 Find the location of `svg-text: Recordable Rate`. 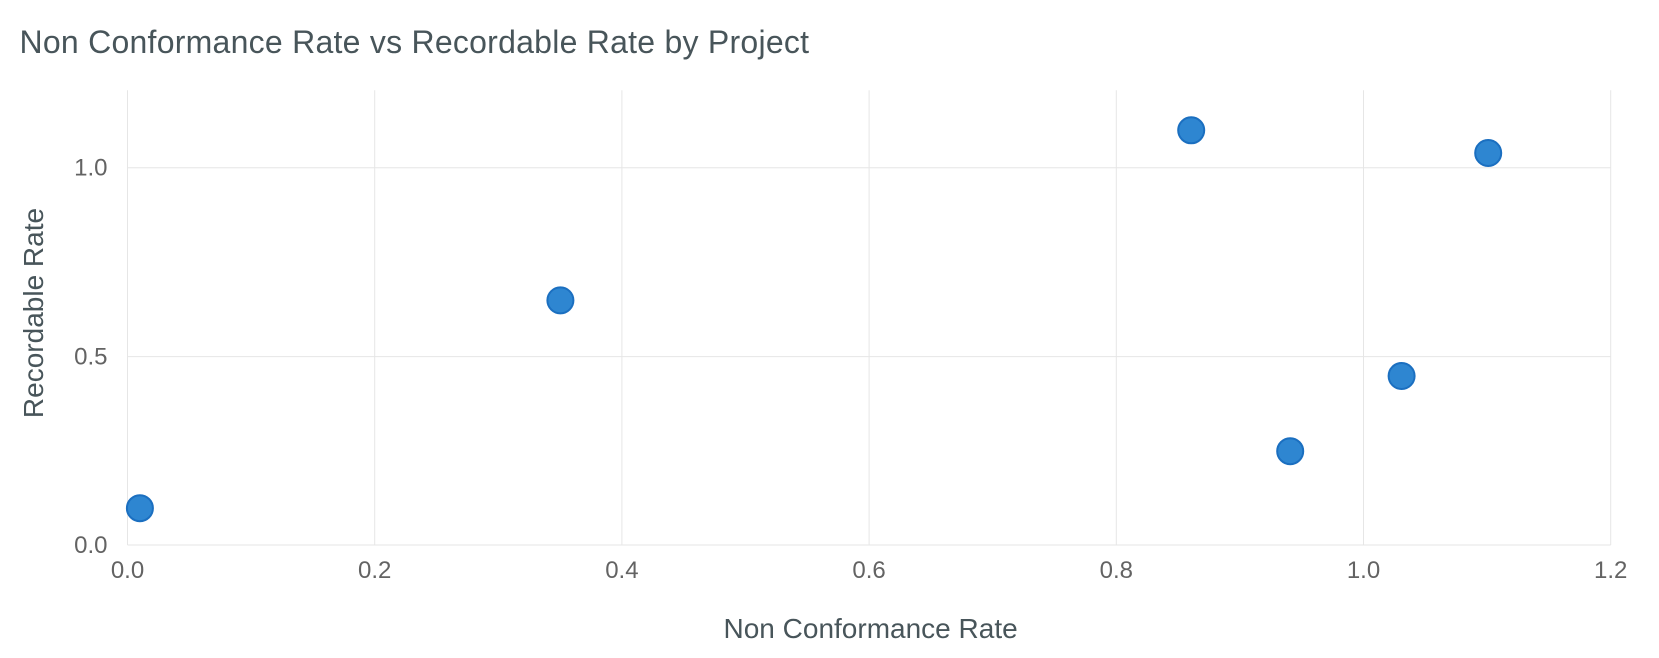

svg-text: Recordable Rate is located at coordinates (33, 313).